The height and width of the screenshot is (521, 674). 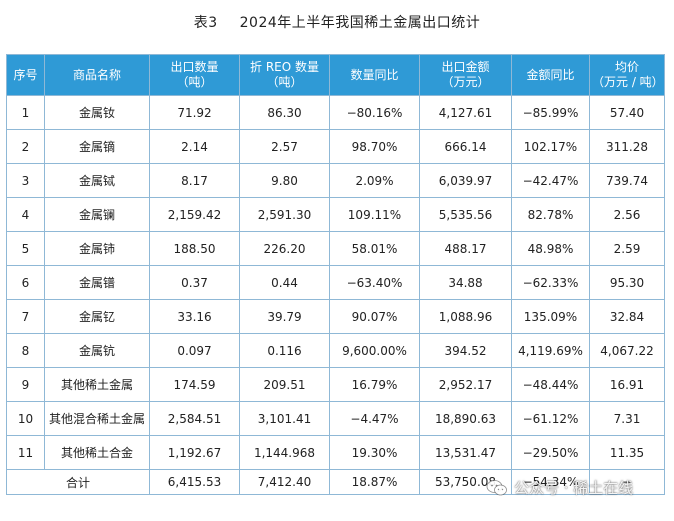 I want to click on column-header-line: （万元）, so click(x=465, y=82).